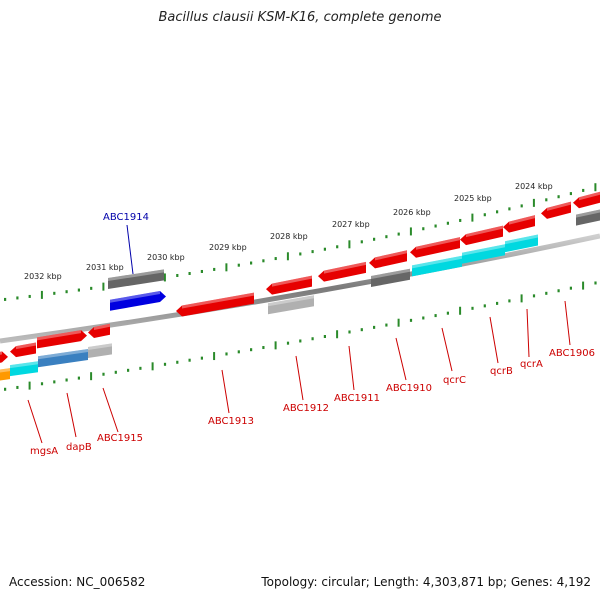 The height and width of the screenshot is (600, 600). What do you see at coordinates (231, 421) in the screenshot?
I see `gene-label-abc1913: ABC1913` at bounding box center [231, 421].